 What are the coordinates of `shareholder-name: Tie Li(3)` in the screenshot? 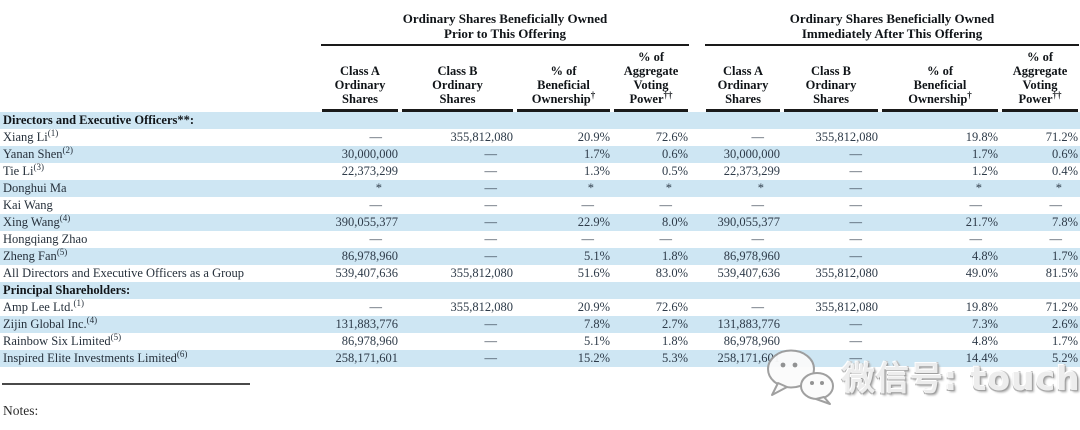 It's located at (23, 170).